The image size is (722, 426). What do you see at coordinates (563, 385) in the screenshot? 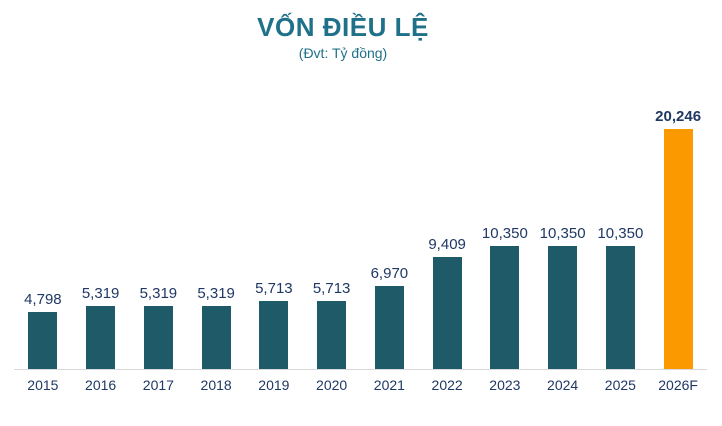
I see `x-axis-tick-label: 2024` at bounding box center [563, 385].